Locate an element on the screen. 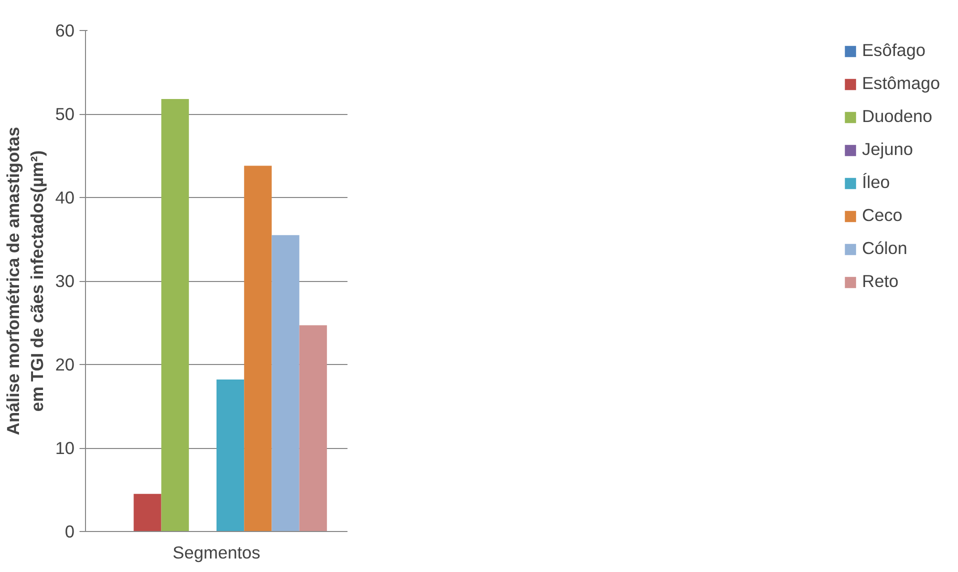 Image resolution: width=958 pixels, height=572 pixels. legend-label: Cólon is located at coordinates (885, 248).